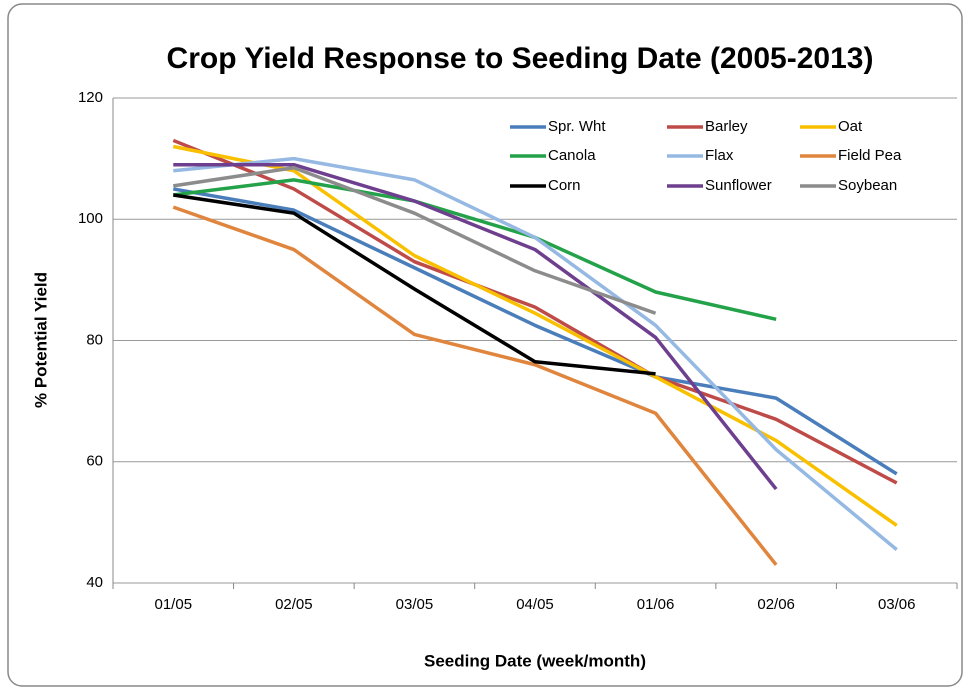 The image size is (968, 690). What do you see at coordinates (719, 155) in the screenshot?
I see `legend-label: Flax` at bounding box center [719, 155].